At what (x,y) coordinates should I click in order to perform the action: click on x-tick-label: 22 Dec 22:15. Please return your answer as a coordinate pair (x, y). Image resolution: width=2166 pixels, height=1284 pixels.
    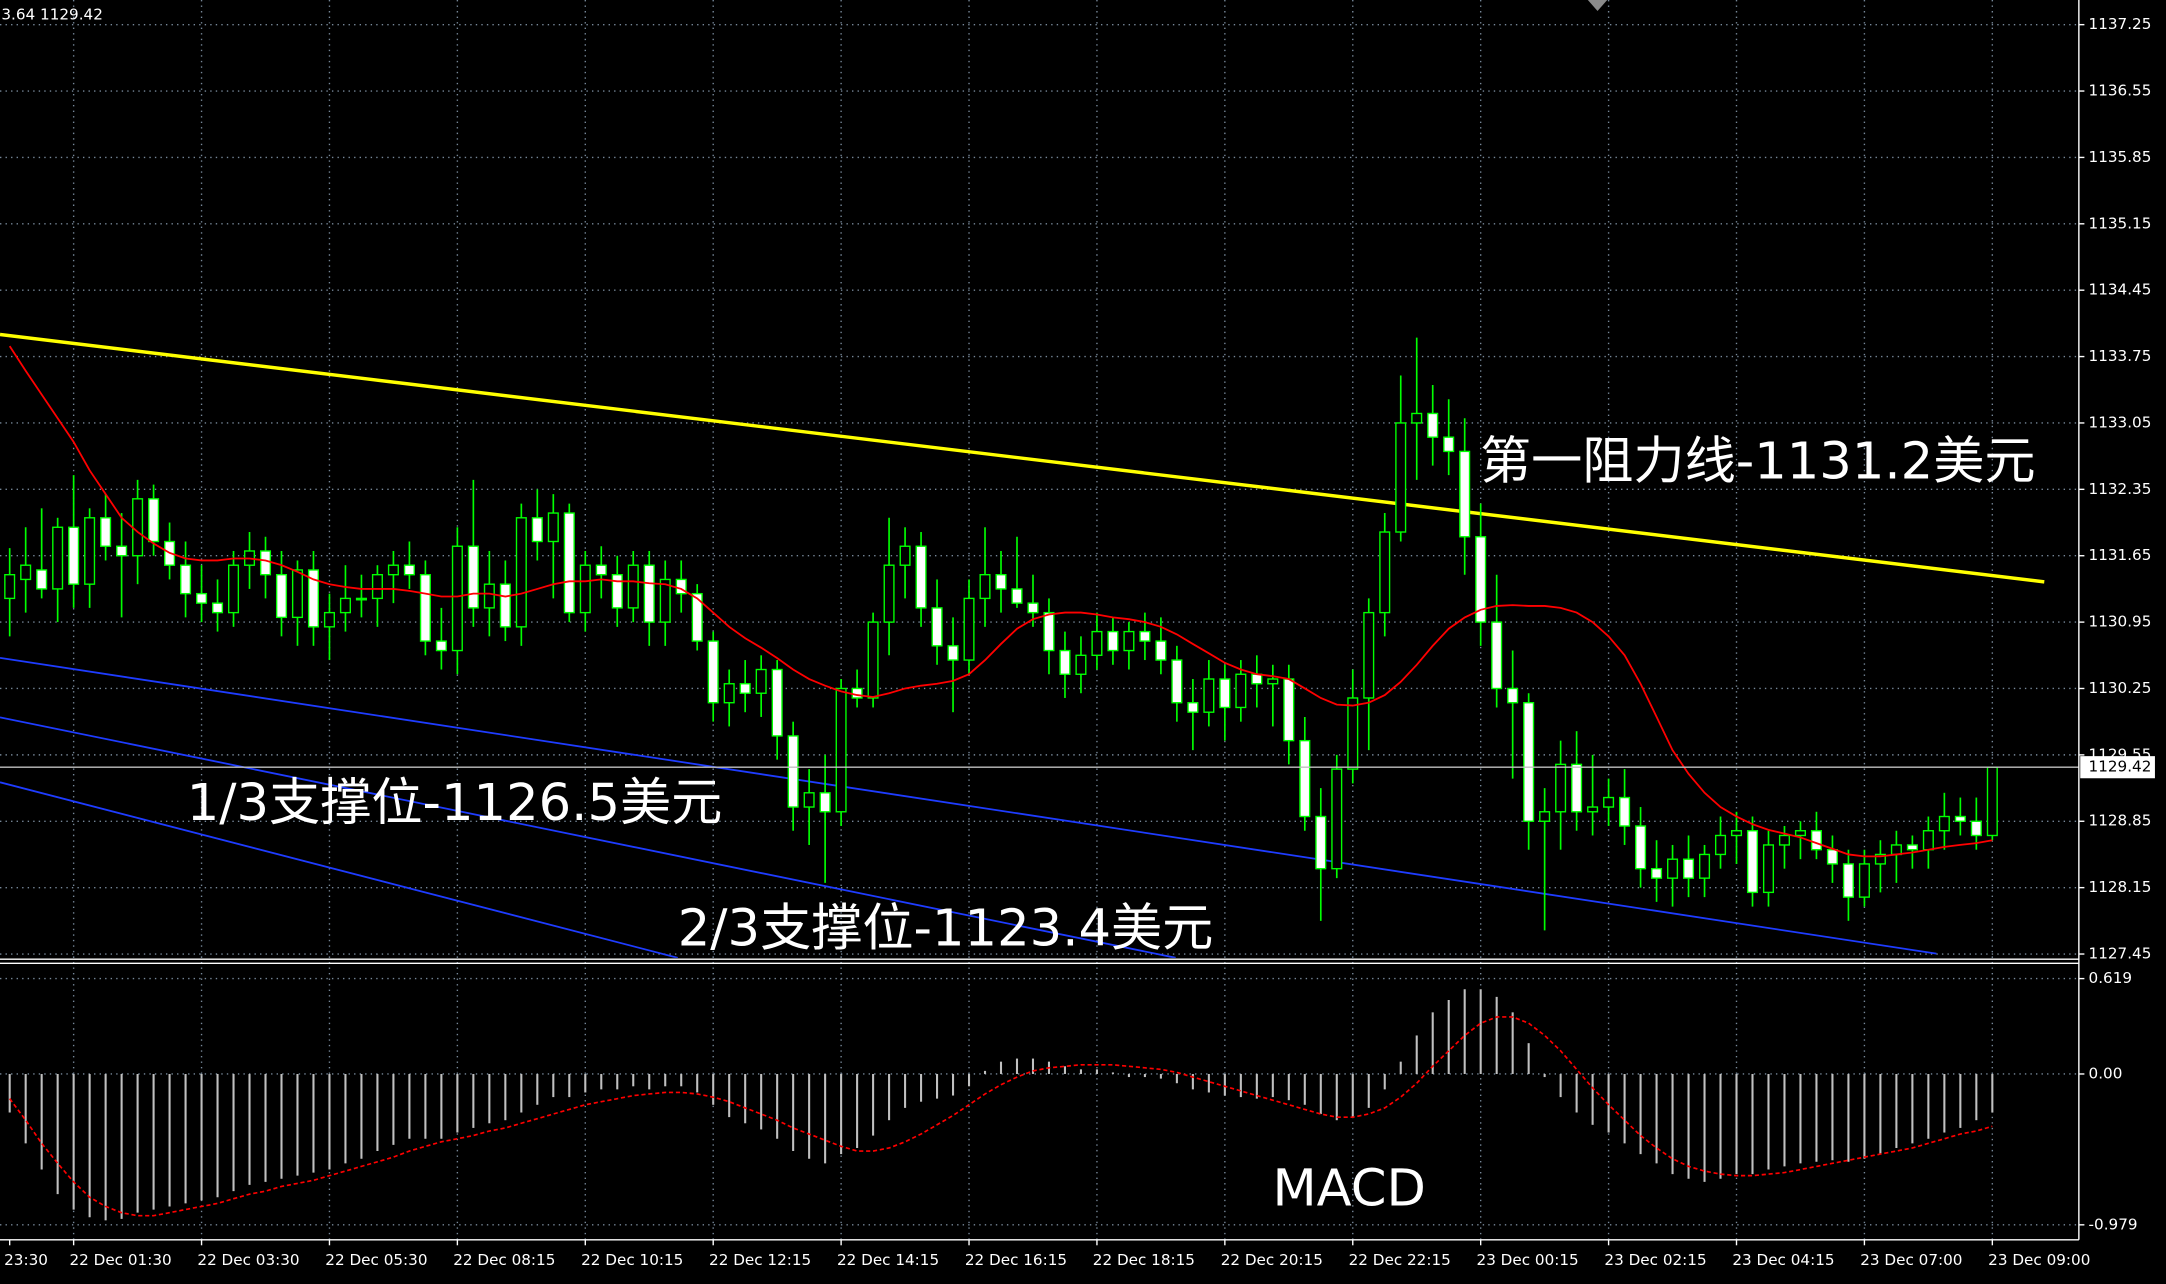
    Looking at the image, I should click on (1400, 1260).